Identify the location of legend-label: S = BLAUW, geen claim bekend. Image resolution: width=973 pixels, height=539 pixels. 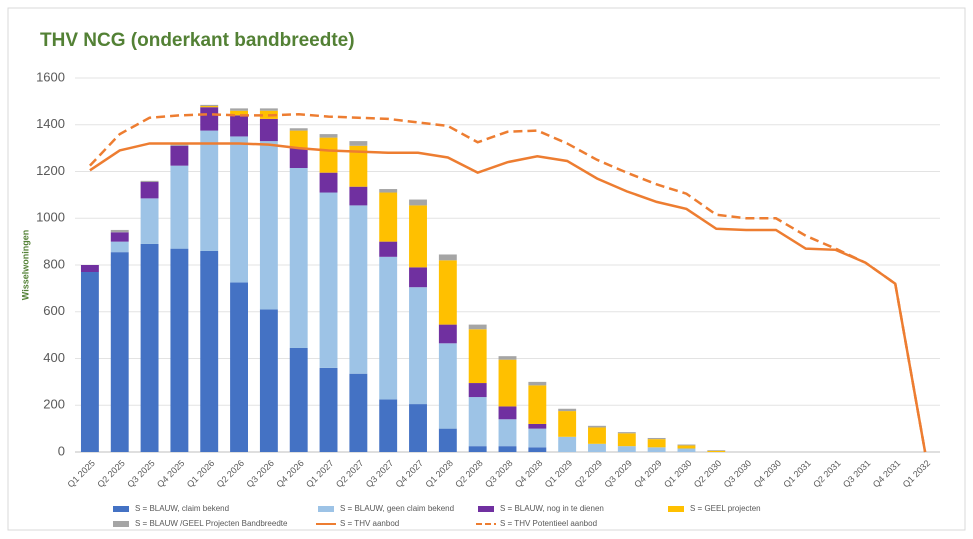
(397, 508).